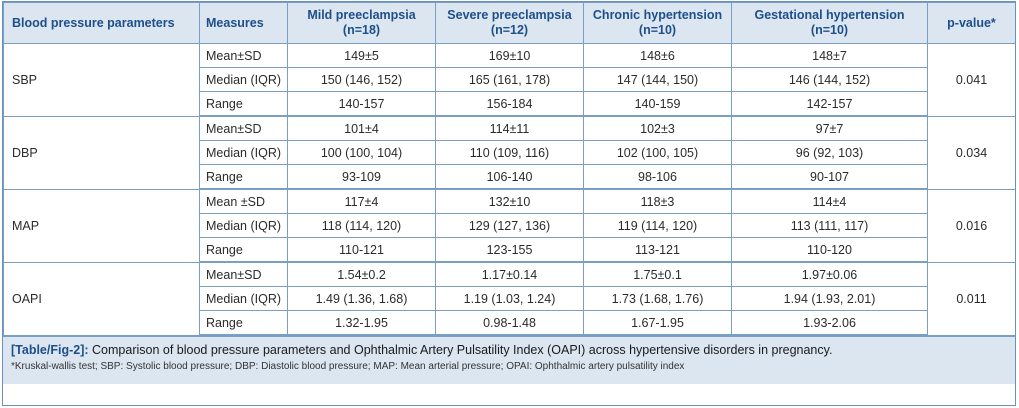  What do you see at coordinates (509, 15) in the screenshot?
I see `header-severe-name: Severe preeclampsia` at bounding box center [509, 15].